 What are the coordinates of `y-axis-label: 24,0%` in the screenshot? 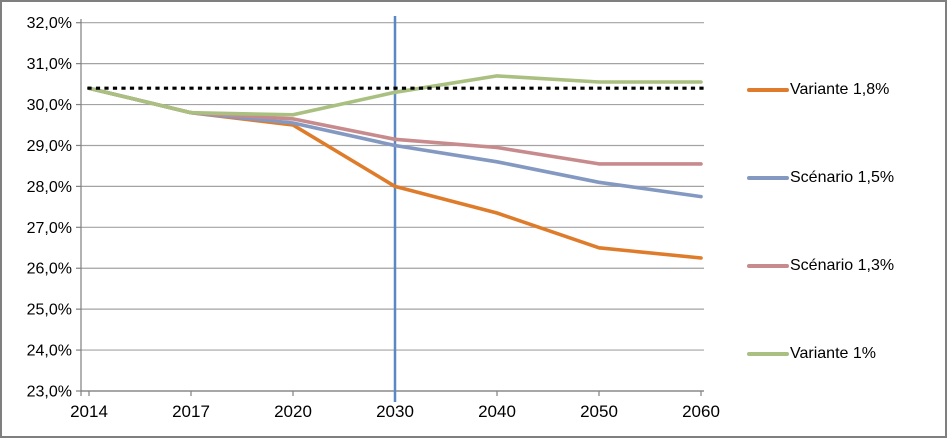 It's located at (49, 351).